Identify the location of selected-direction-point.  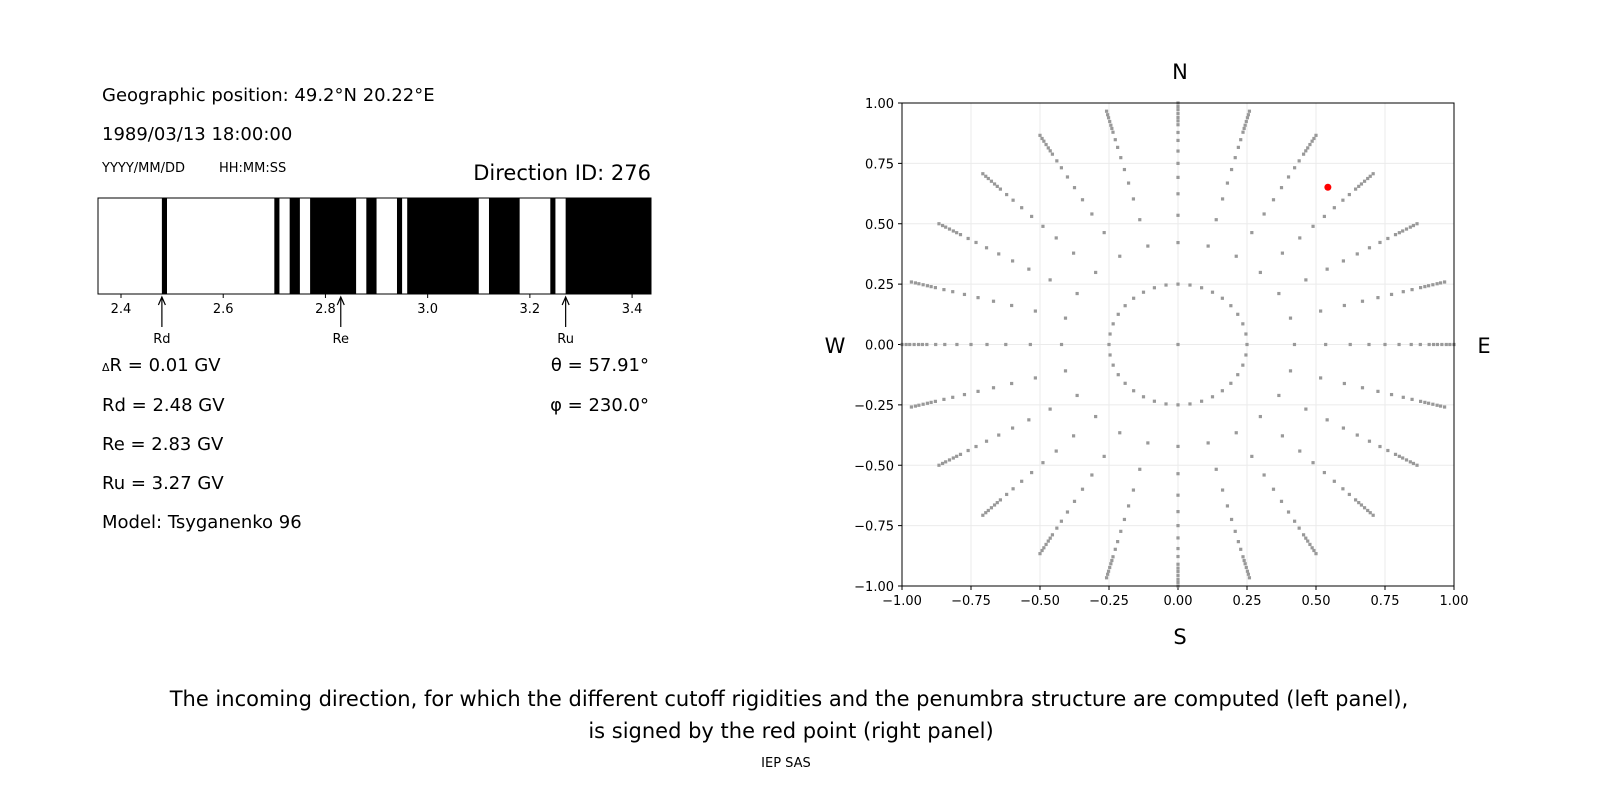
(1328, 187).